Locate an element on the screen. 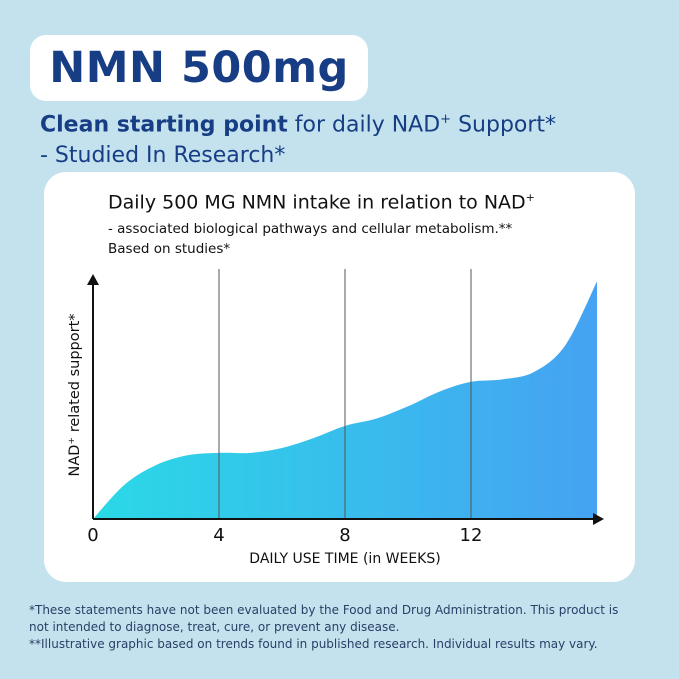 The image size is (679, 679). subtitle-line2: - Studied In Research* is located at coordinates (163, 156).